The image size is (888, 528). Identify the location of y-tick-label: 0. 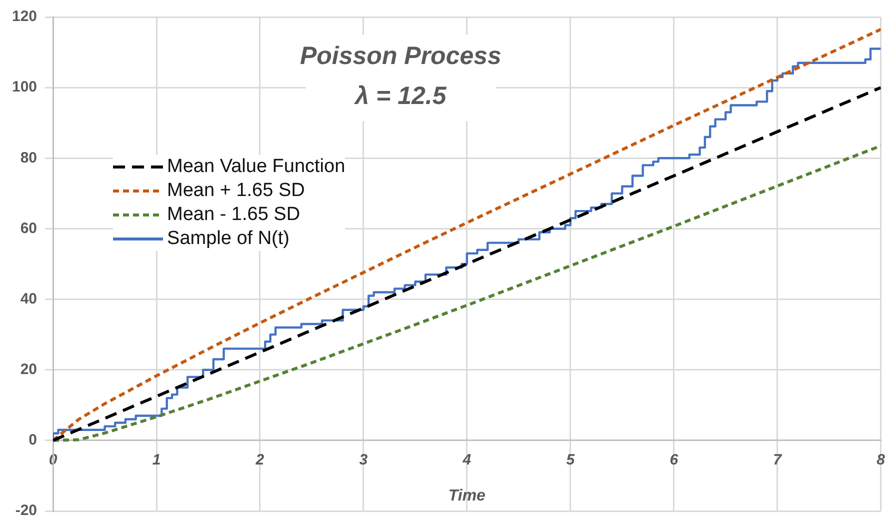
(33, 440).